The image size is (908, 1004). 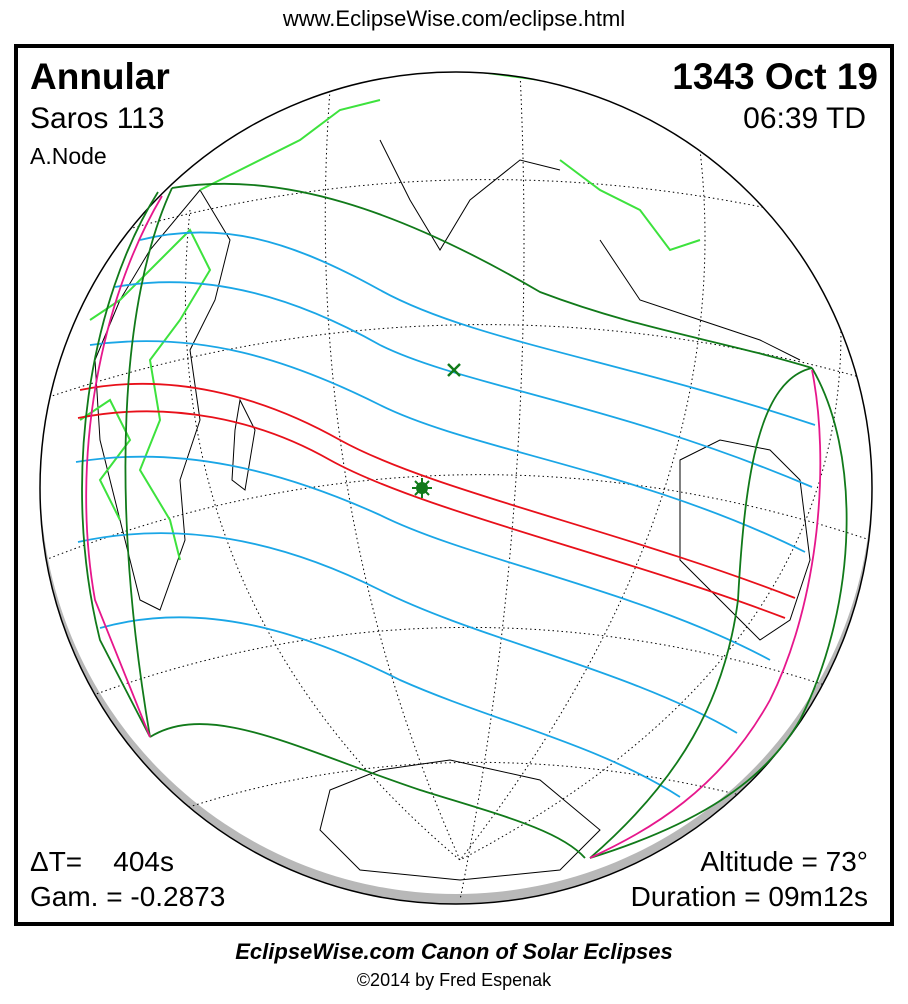 What do you see at coordinates (454, 18) in the screenshot?
I see `source-url: www.EclipseWise.com/eclipse.html` at bounding box center [454, 18].